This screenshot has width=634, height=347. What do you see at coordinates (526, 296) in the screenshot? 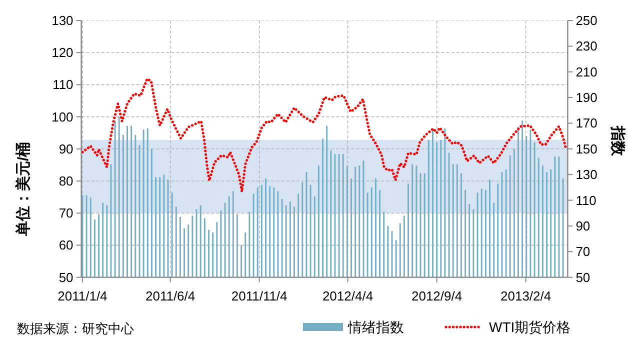
I see `x-tick-label: 2013/2/4` at bounding box center [526, 296].